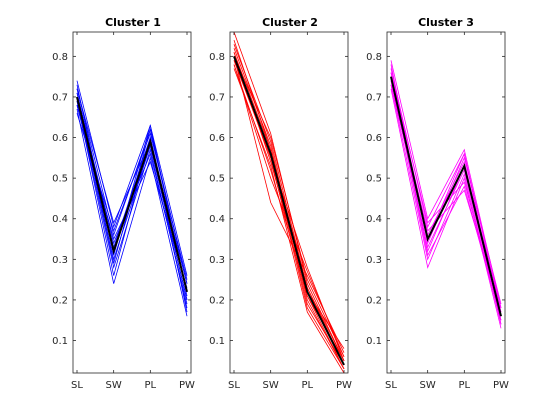  I want to click on cluster-1-title: Cluster 1, so click(133, 22).